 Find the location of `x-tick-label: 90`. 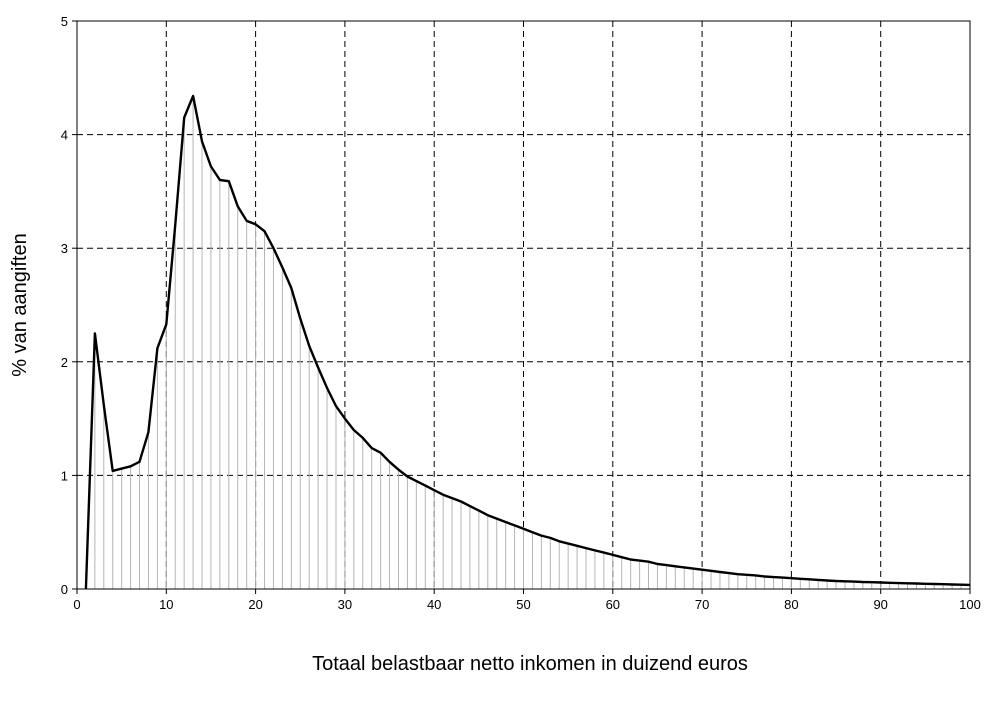

x-tick-label: 90 is located at coordinates (880, 604).